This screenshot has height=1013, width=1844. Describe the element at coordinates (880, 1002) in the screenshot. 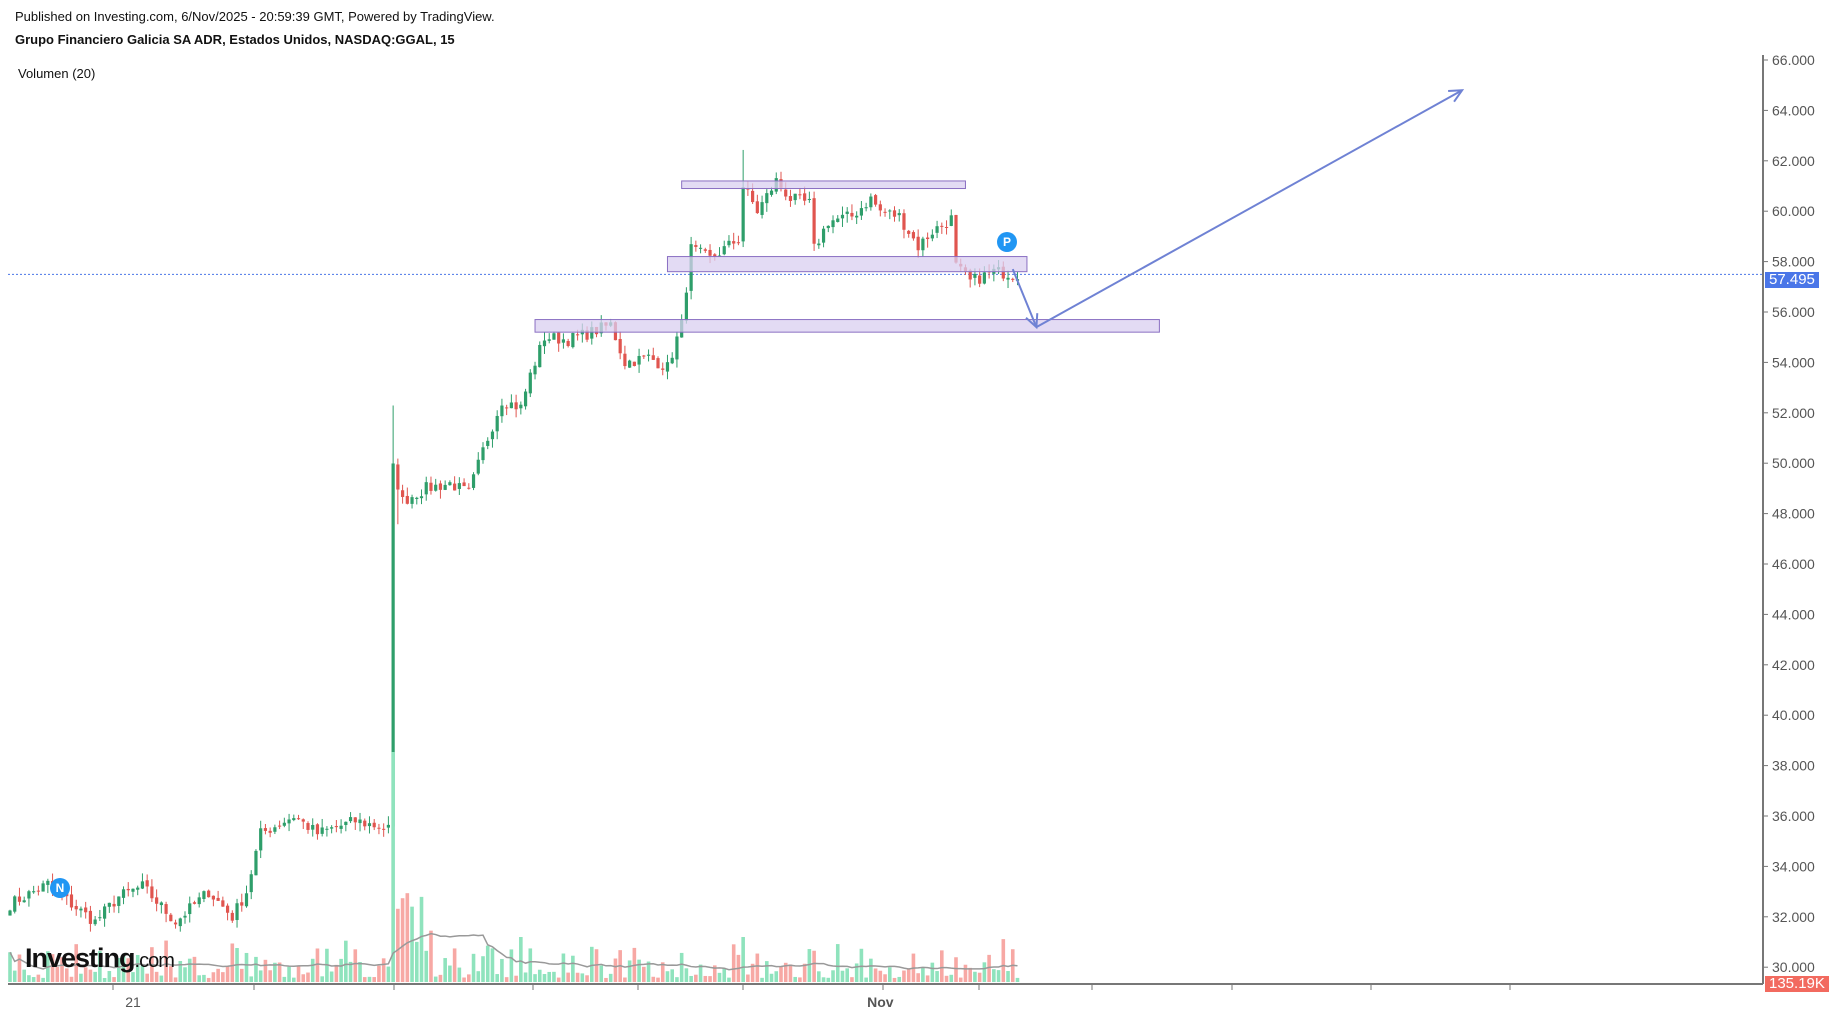

I see `x-tick-label: Nov` at that location.